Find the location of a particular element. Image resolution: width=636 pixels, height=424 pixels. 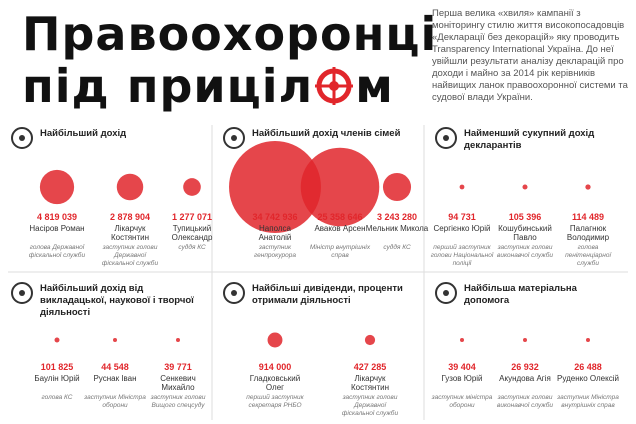

person-name: Гузов Юрій is located at coordinates (462, 378).